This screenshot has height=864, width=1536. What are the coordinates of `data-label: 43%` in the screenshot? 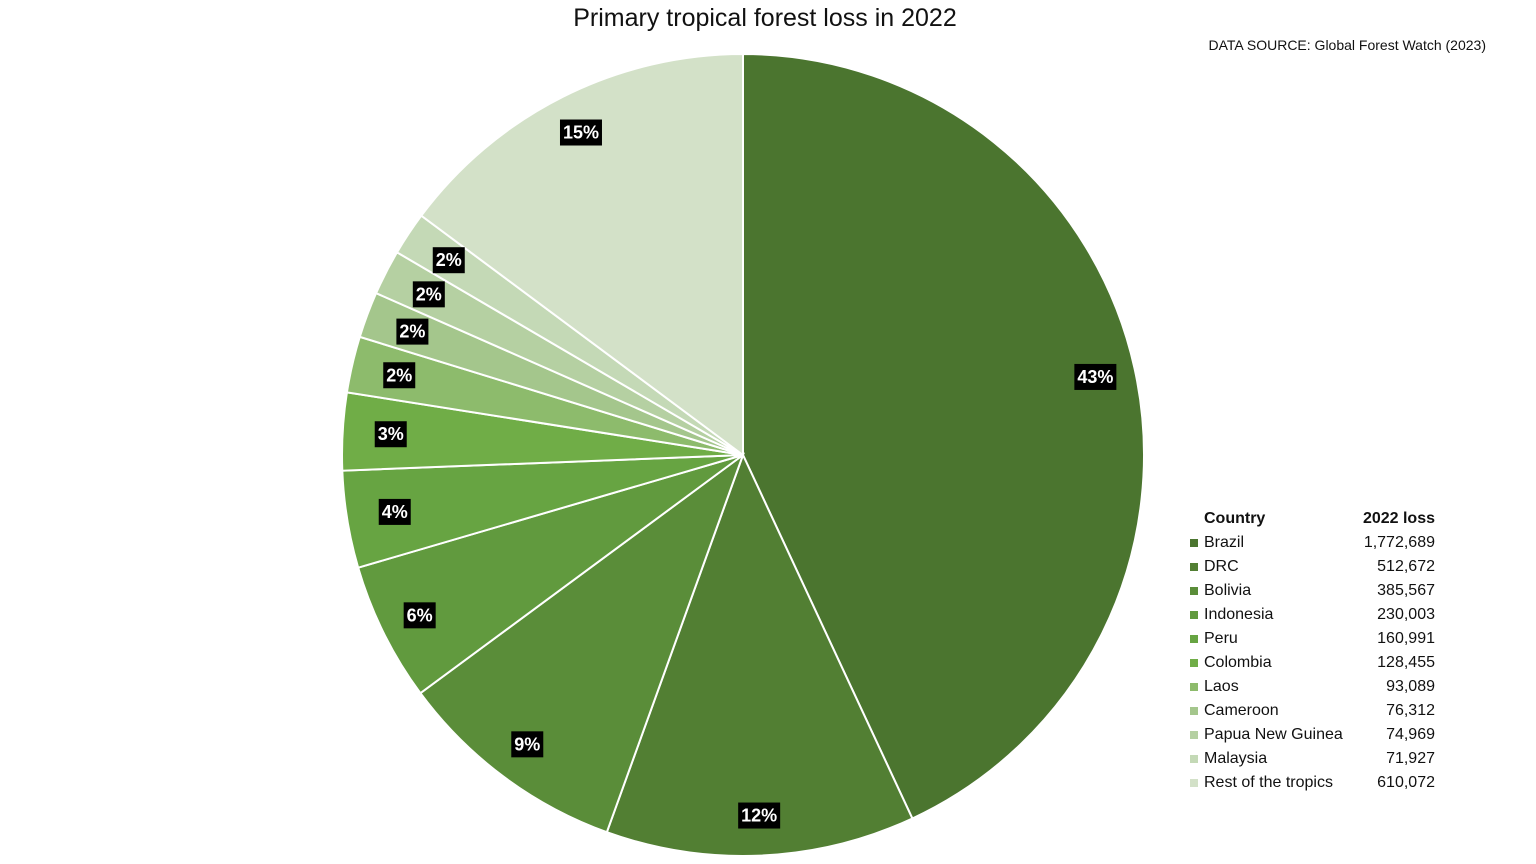 It's located at (1095, 376).